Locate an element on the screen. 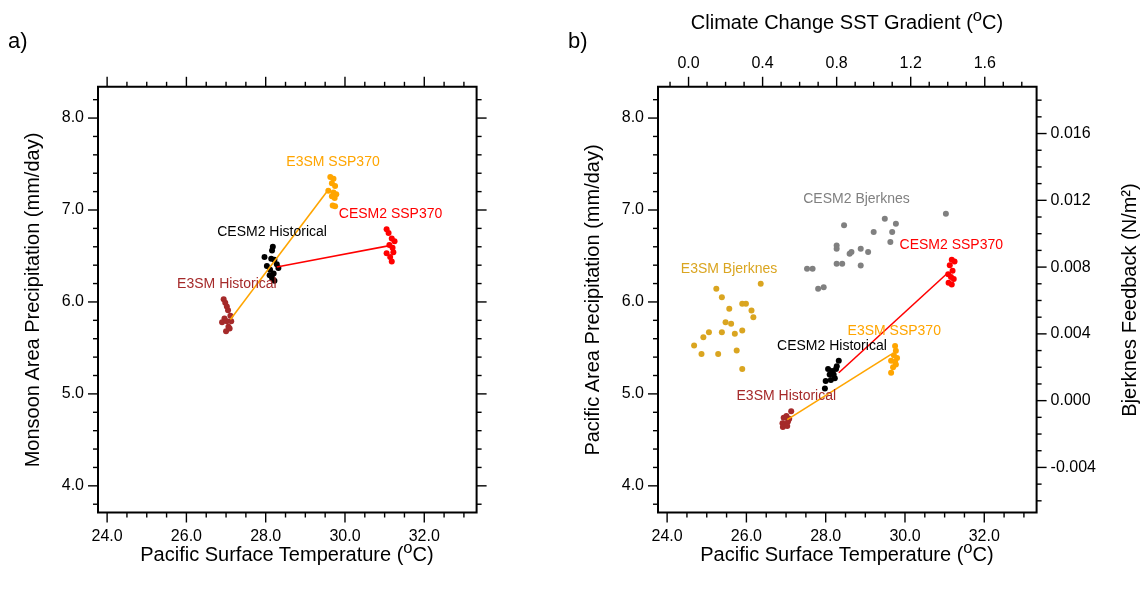 The image size is (1145, 593). x-tick-label: 1.2 is located at coordinates (910, 62).